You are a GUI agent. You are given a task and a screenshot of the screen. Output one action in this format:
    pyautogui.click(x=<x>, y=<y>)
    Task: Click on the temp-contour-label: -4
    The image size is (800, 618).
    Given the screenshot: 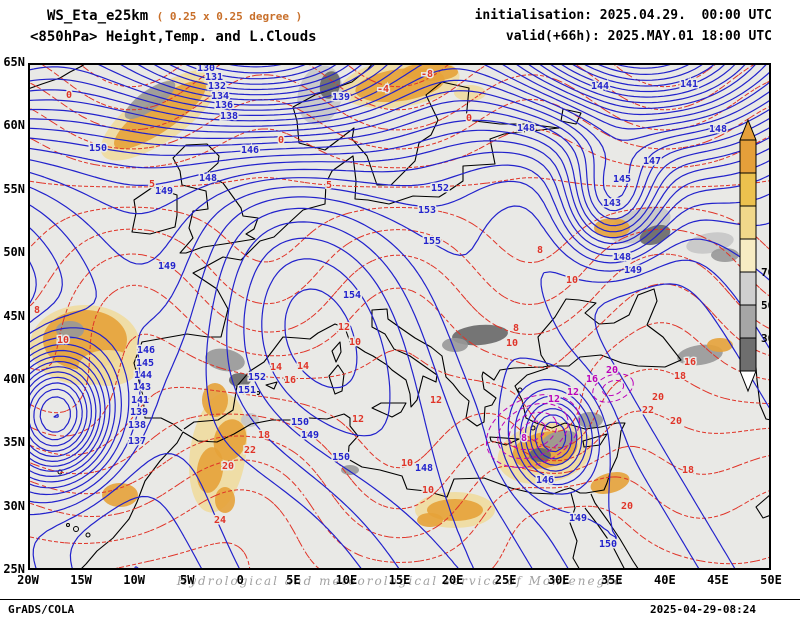 What is the action you would take?
    pyautogui.click(x=383, y=89)
    